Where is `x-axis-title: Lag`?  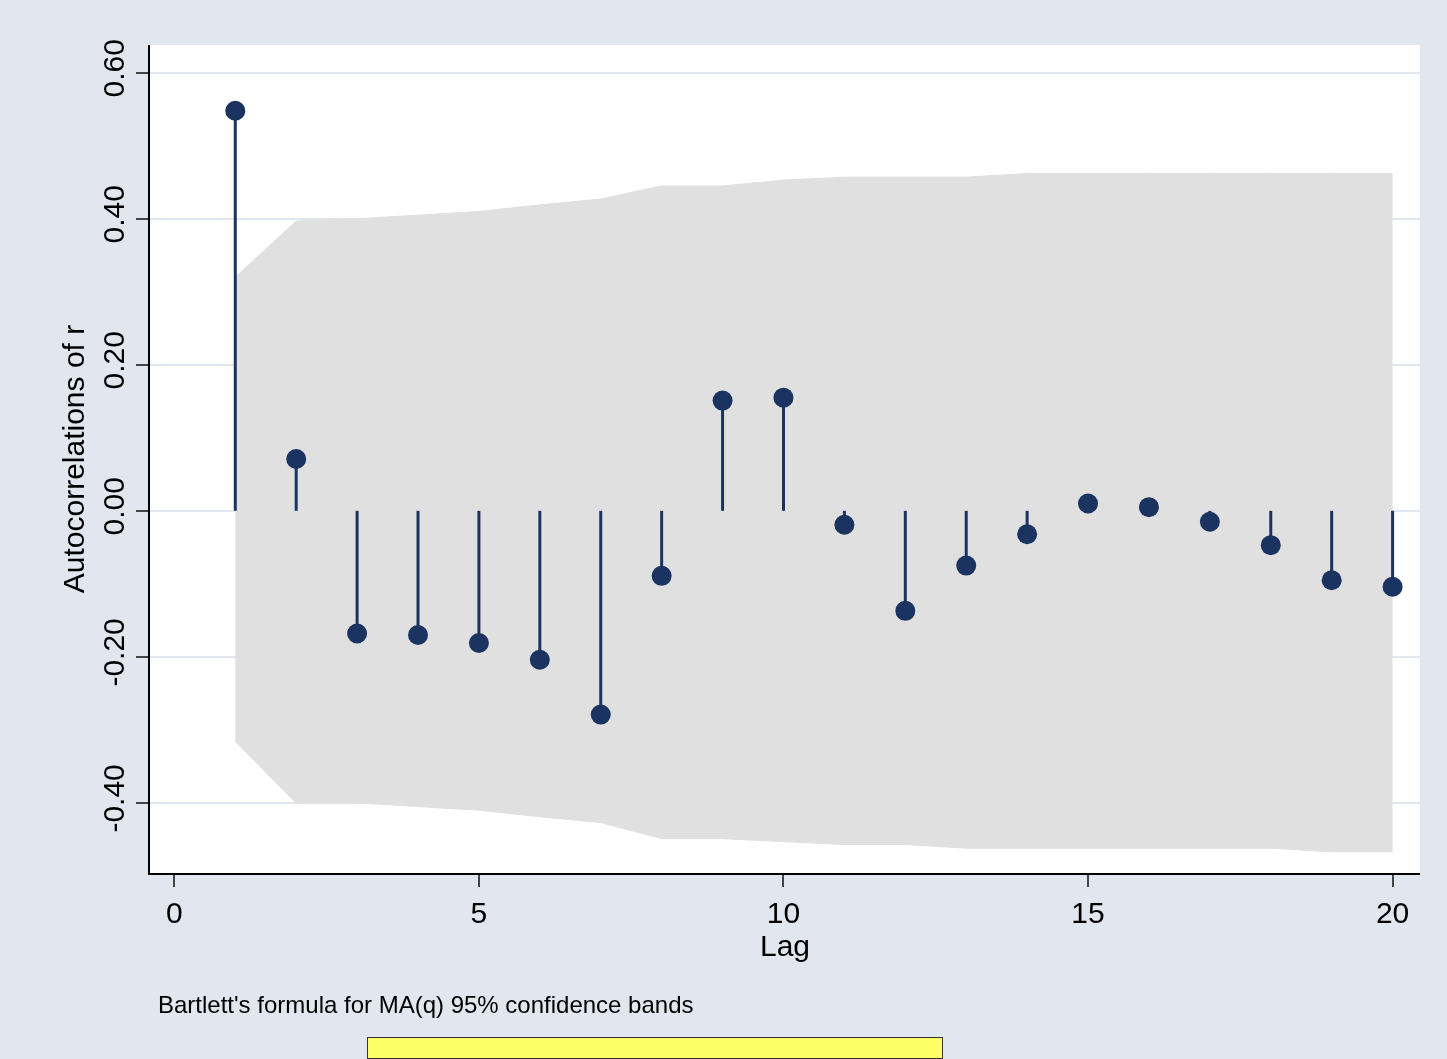
x-axis-title: Lag is located at coordinates (785, 945).